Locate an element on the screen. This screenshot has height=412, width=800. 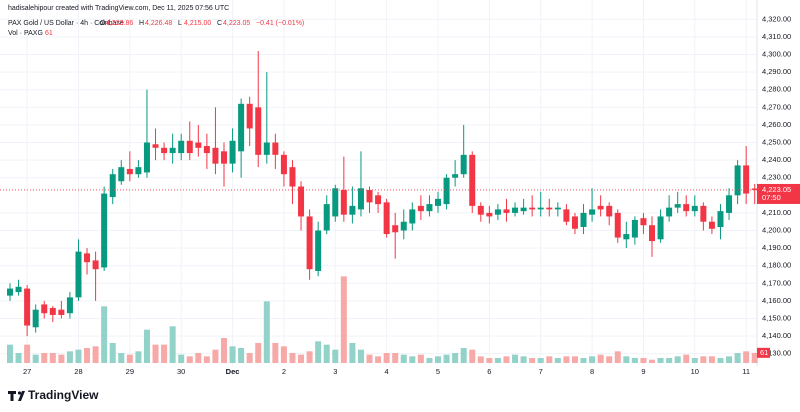
ohlc-value: 4,223.05 is located at coordinates (236, 23).